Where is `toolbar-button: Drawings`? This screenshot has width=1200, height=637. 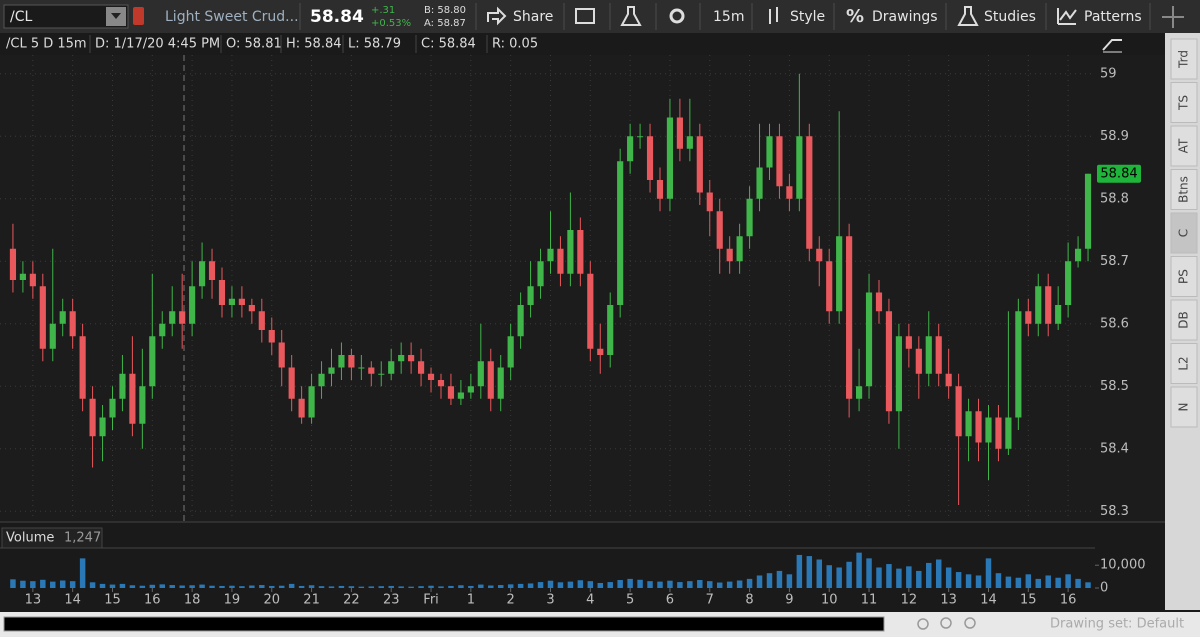
toolbar-button: Drawings is located at coordinates (905, 17).